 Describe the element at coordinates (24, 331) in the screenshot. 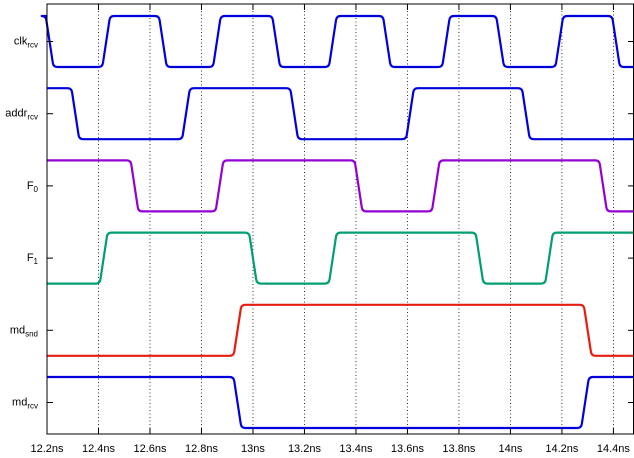

I see `signal-label: mdsnd` at that location.